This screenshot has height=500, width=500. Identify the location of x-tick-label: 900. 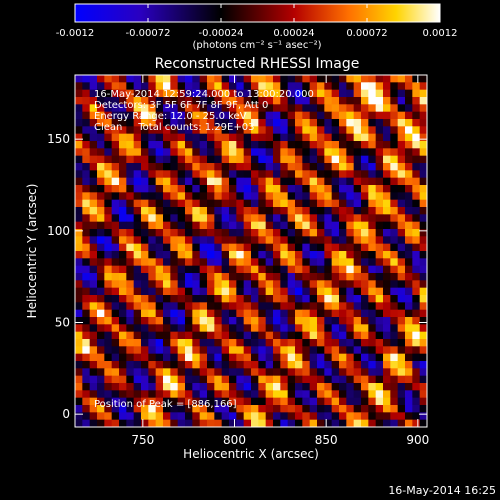
(417, 440).